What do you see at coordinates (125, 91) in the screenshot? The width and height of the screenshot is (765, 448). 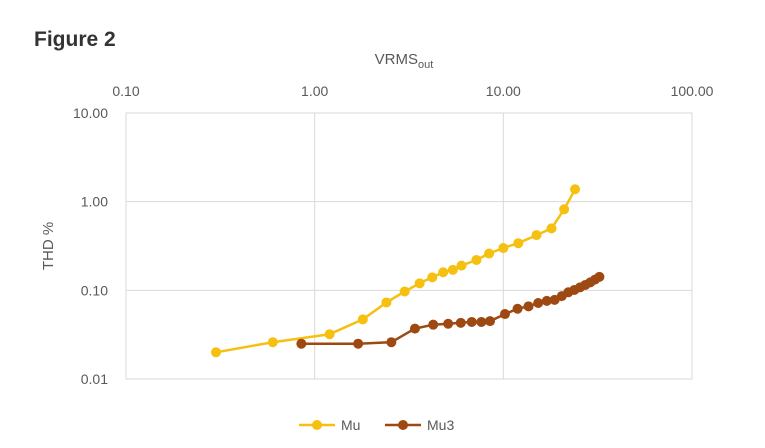 I see `x-tick-label: 0.10` at bounding box center [125, 91].